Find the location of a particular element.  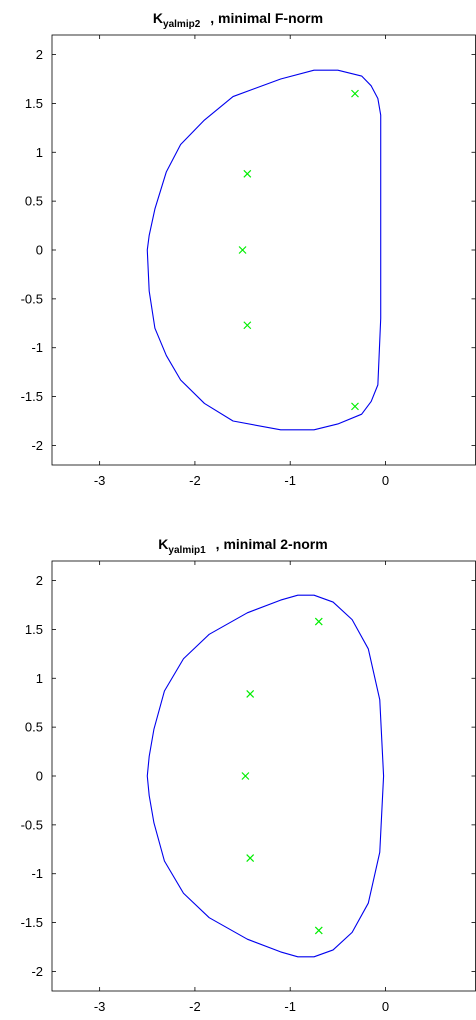

title-rest: , minimal 2-norm is located at coordinates (272, 544).